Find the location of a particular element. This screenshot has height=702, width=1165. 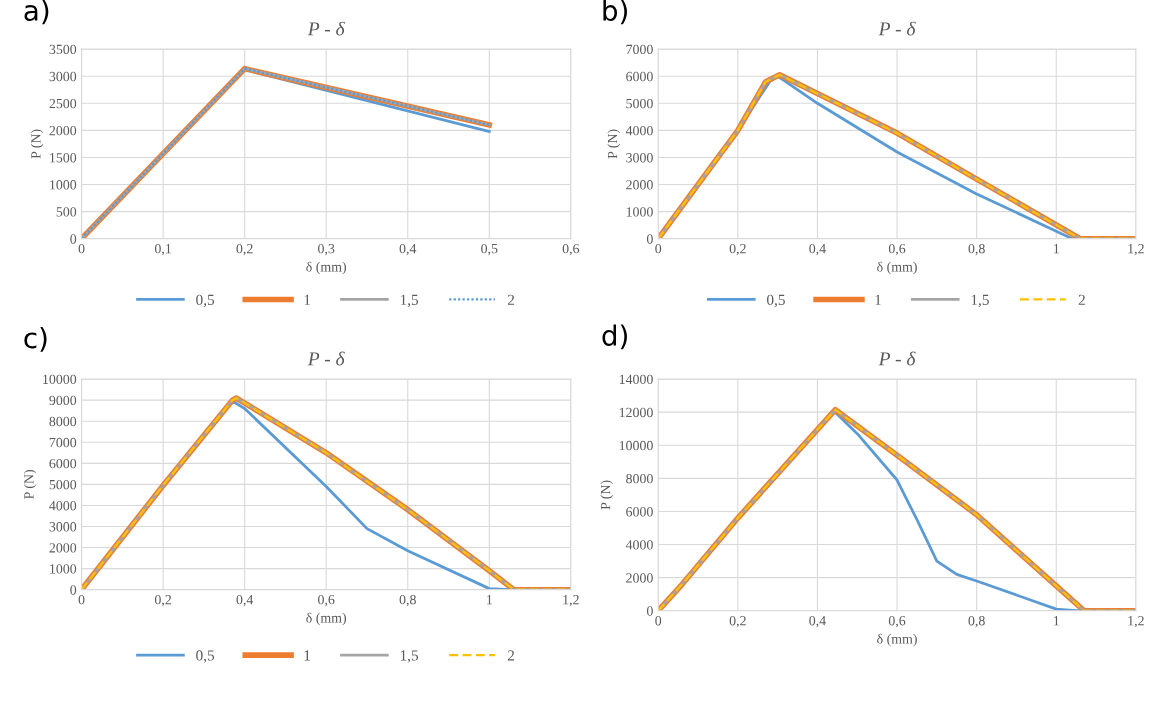

y-tick-label: 3500 is located at coordinates (63, 49).